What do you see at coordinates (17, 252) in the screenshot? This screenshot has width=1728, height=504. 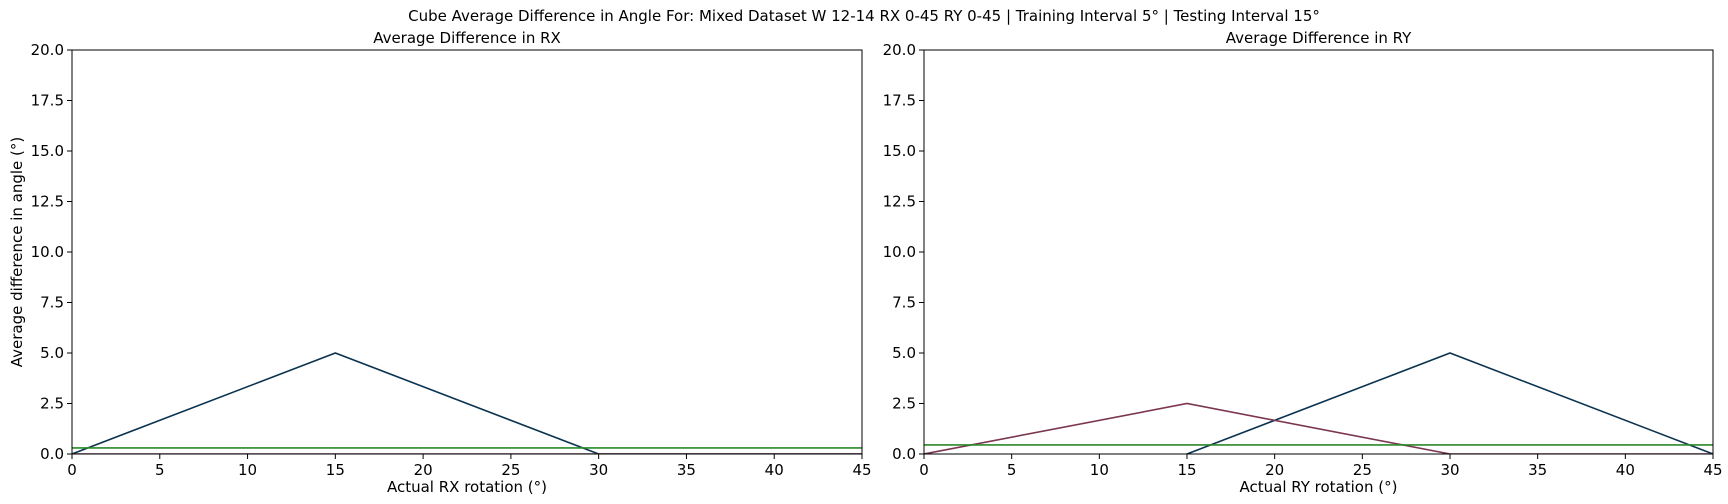 I see `y-axis-label: Average difference in angle (°)` at bounding box center [17, 252].